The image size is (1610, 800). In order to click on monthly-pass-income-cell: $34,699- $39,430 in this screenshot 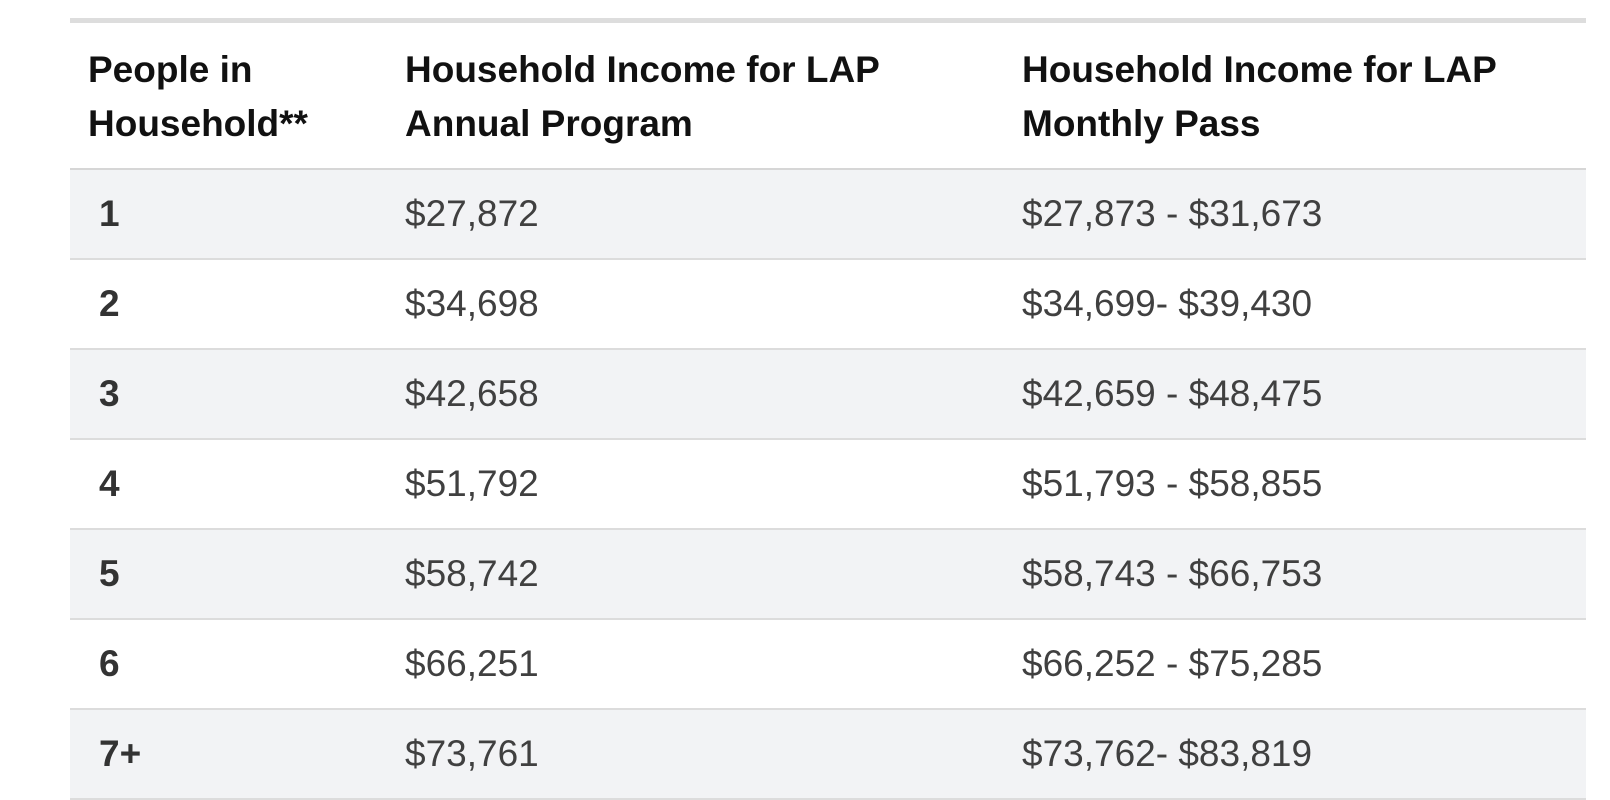, I will do `click(1298, 304)`.